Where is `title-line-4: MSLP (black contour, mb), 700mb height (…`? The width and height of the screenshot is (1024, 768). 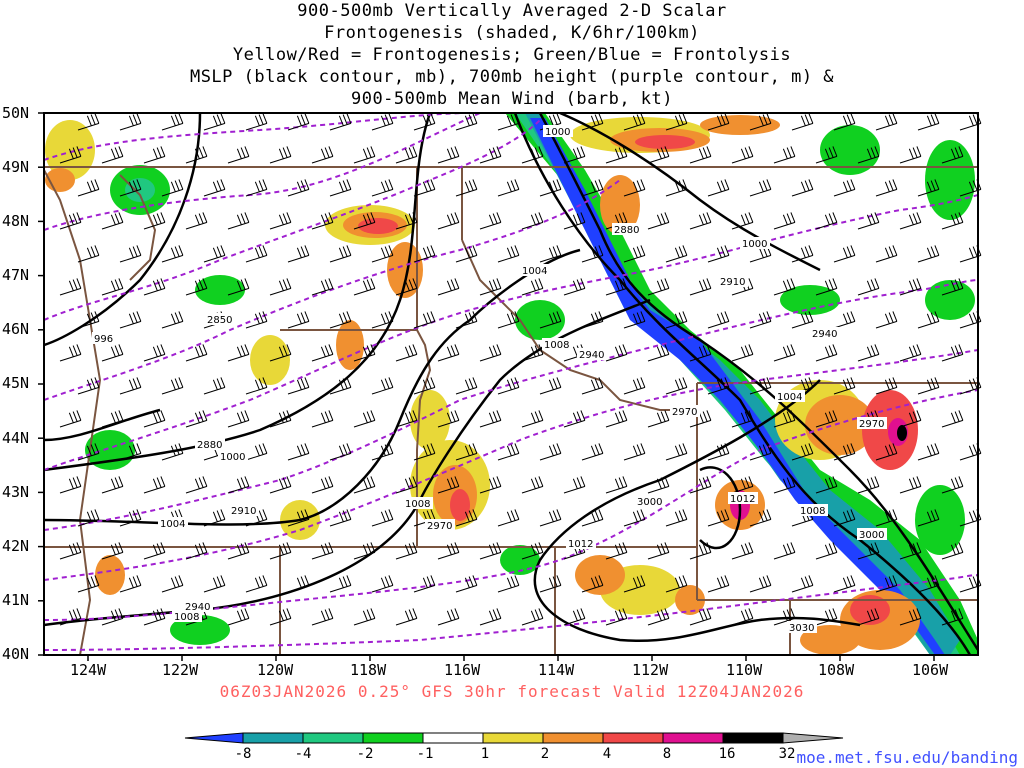
title-line-4: MSLP (black contour, mb), 700mb height (… is located at coordinates (512, 77).